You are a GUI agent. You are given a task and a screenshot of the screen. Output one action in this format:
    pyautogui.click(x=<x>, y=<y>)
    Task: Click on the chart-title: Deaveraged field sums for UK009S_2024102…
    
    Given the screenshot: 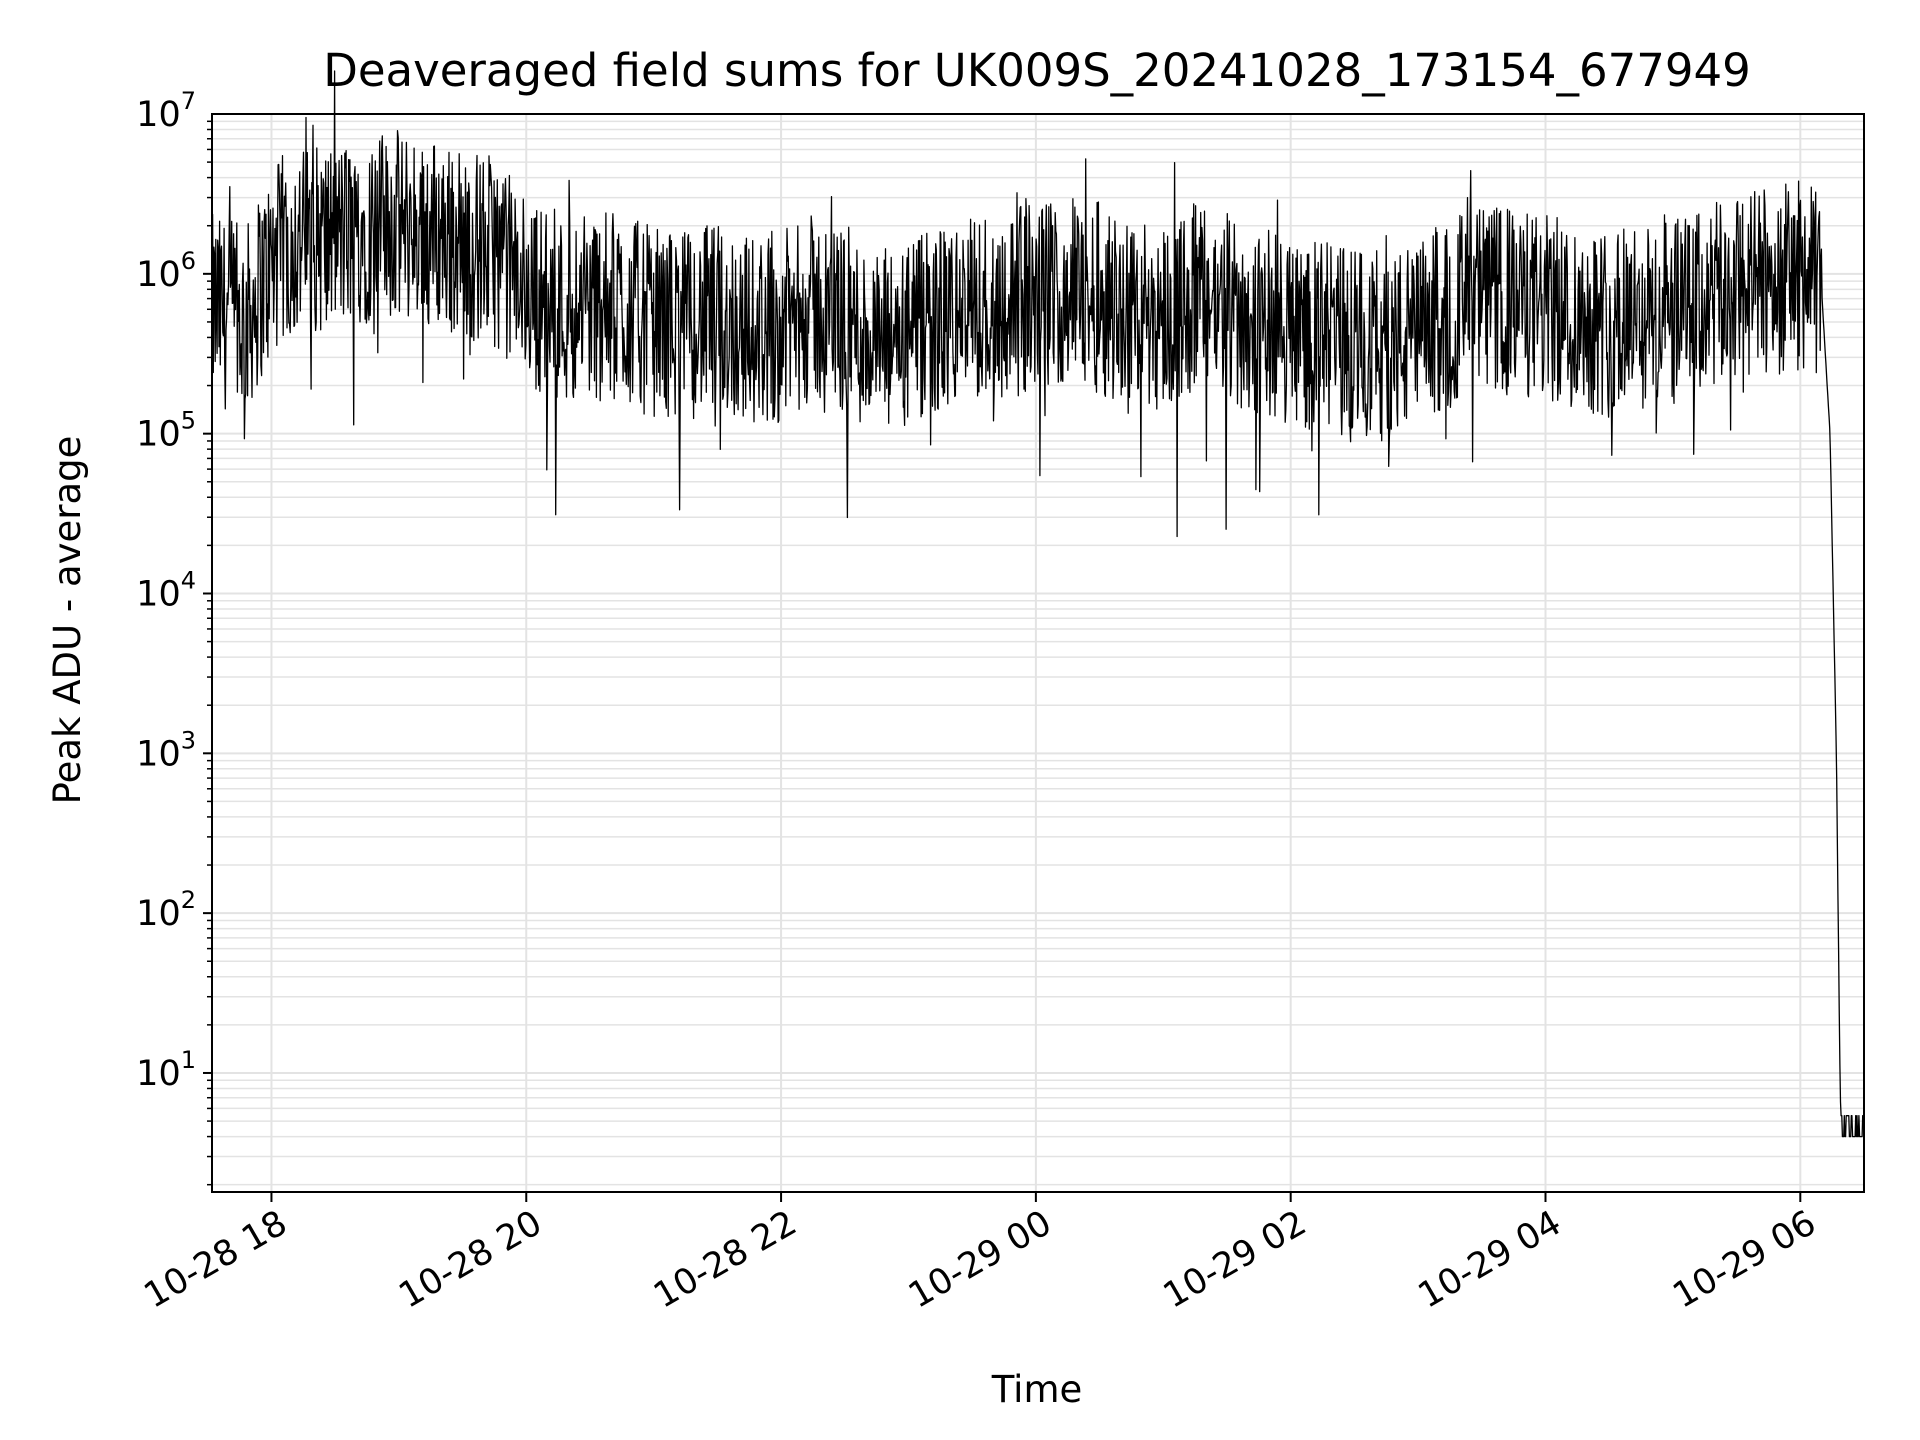 What is the action you would take?
    pyautogui.click(x=1037, y=70)
    